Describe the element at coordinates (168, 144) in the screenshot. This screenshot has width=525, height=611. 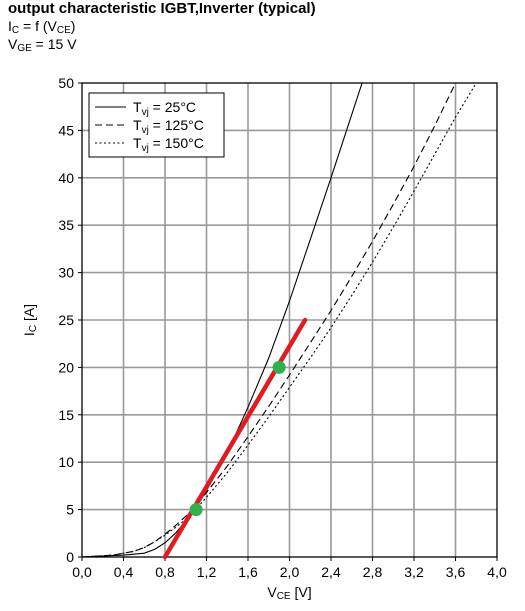
I see `legend-label-3: Tvj = 150°C` at that location.